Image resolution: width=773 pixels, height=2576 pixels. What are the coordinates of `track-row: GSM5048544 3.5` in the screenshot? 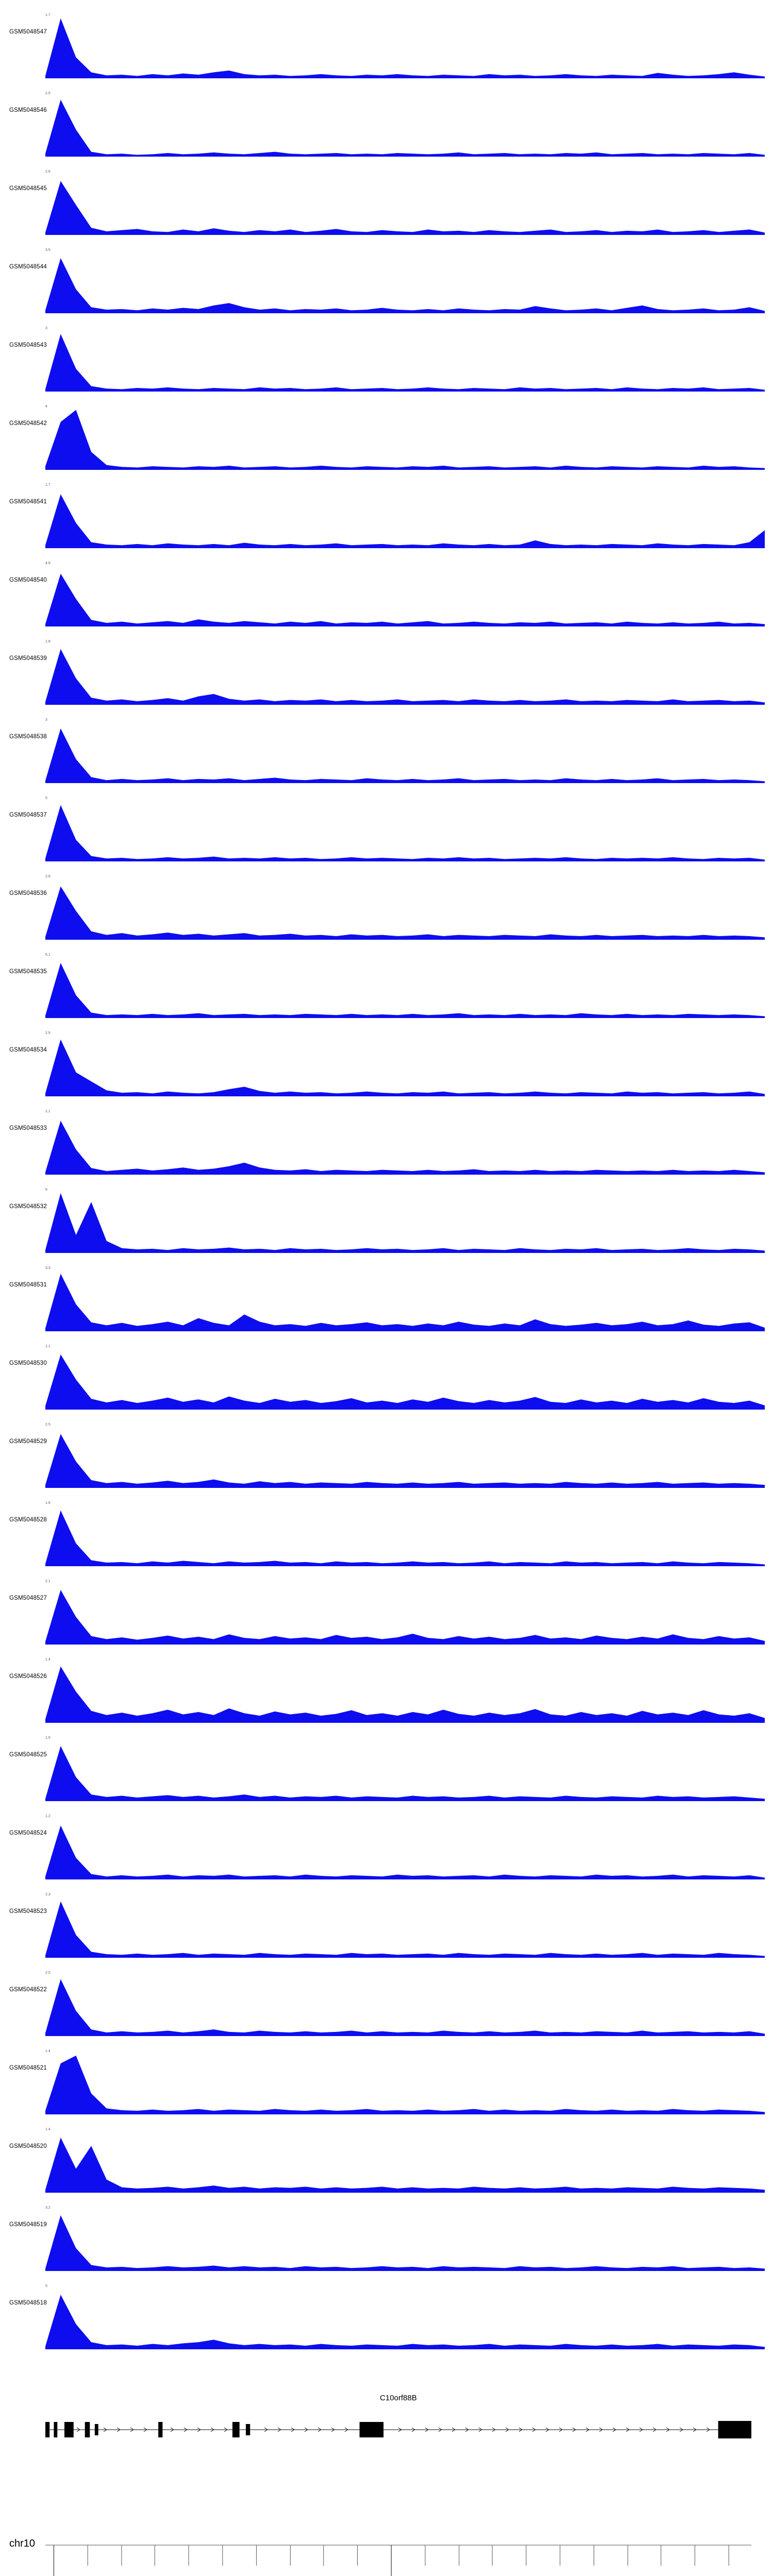 It's located at (386, 287).